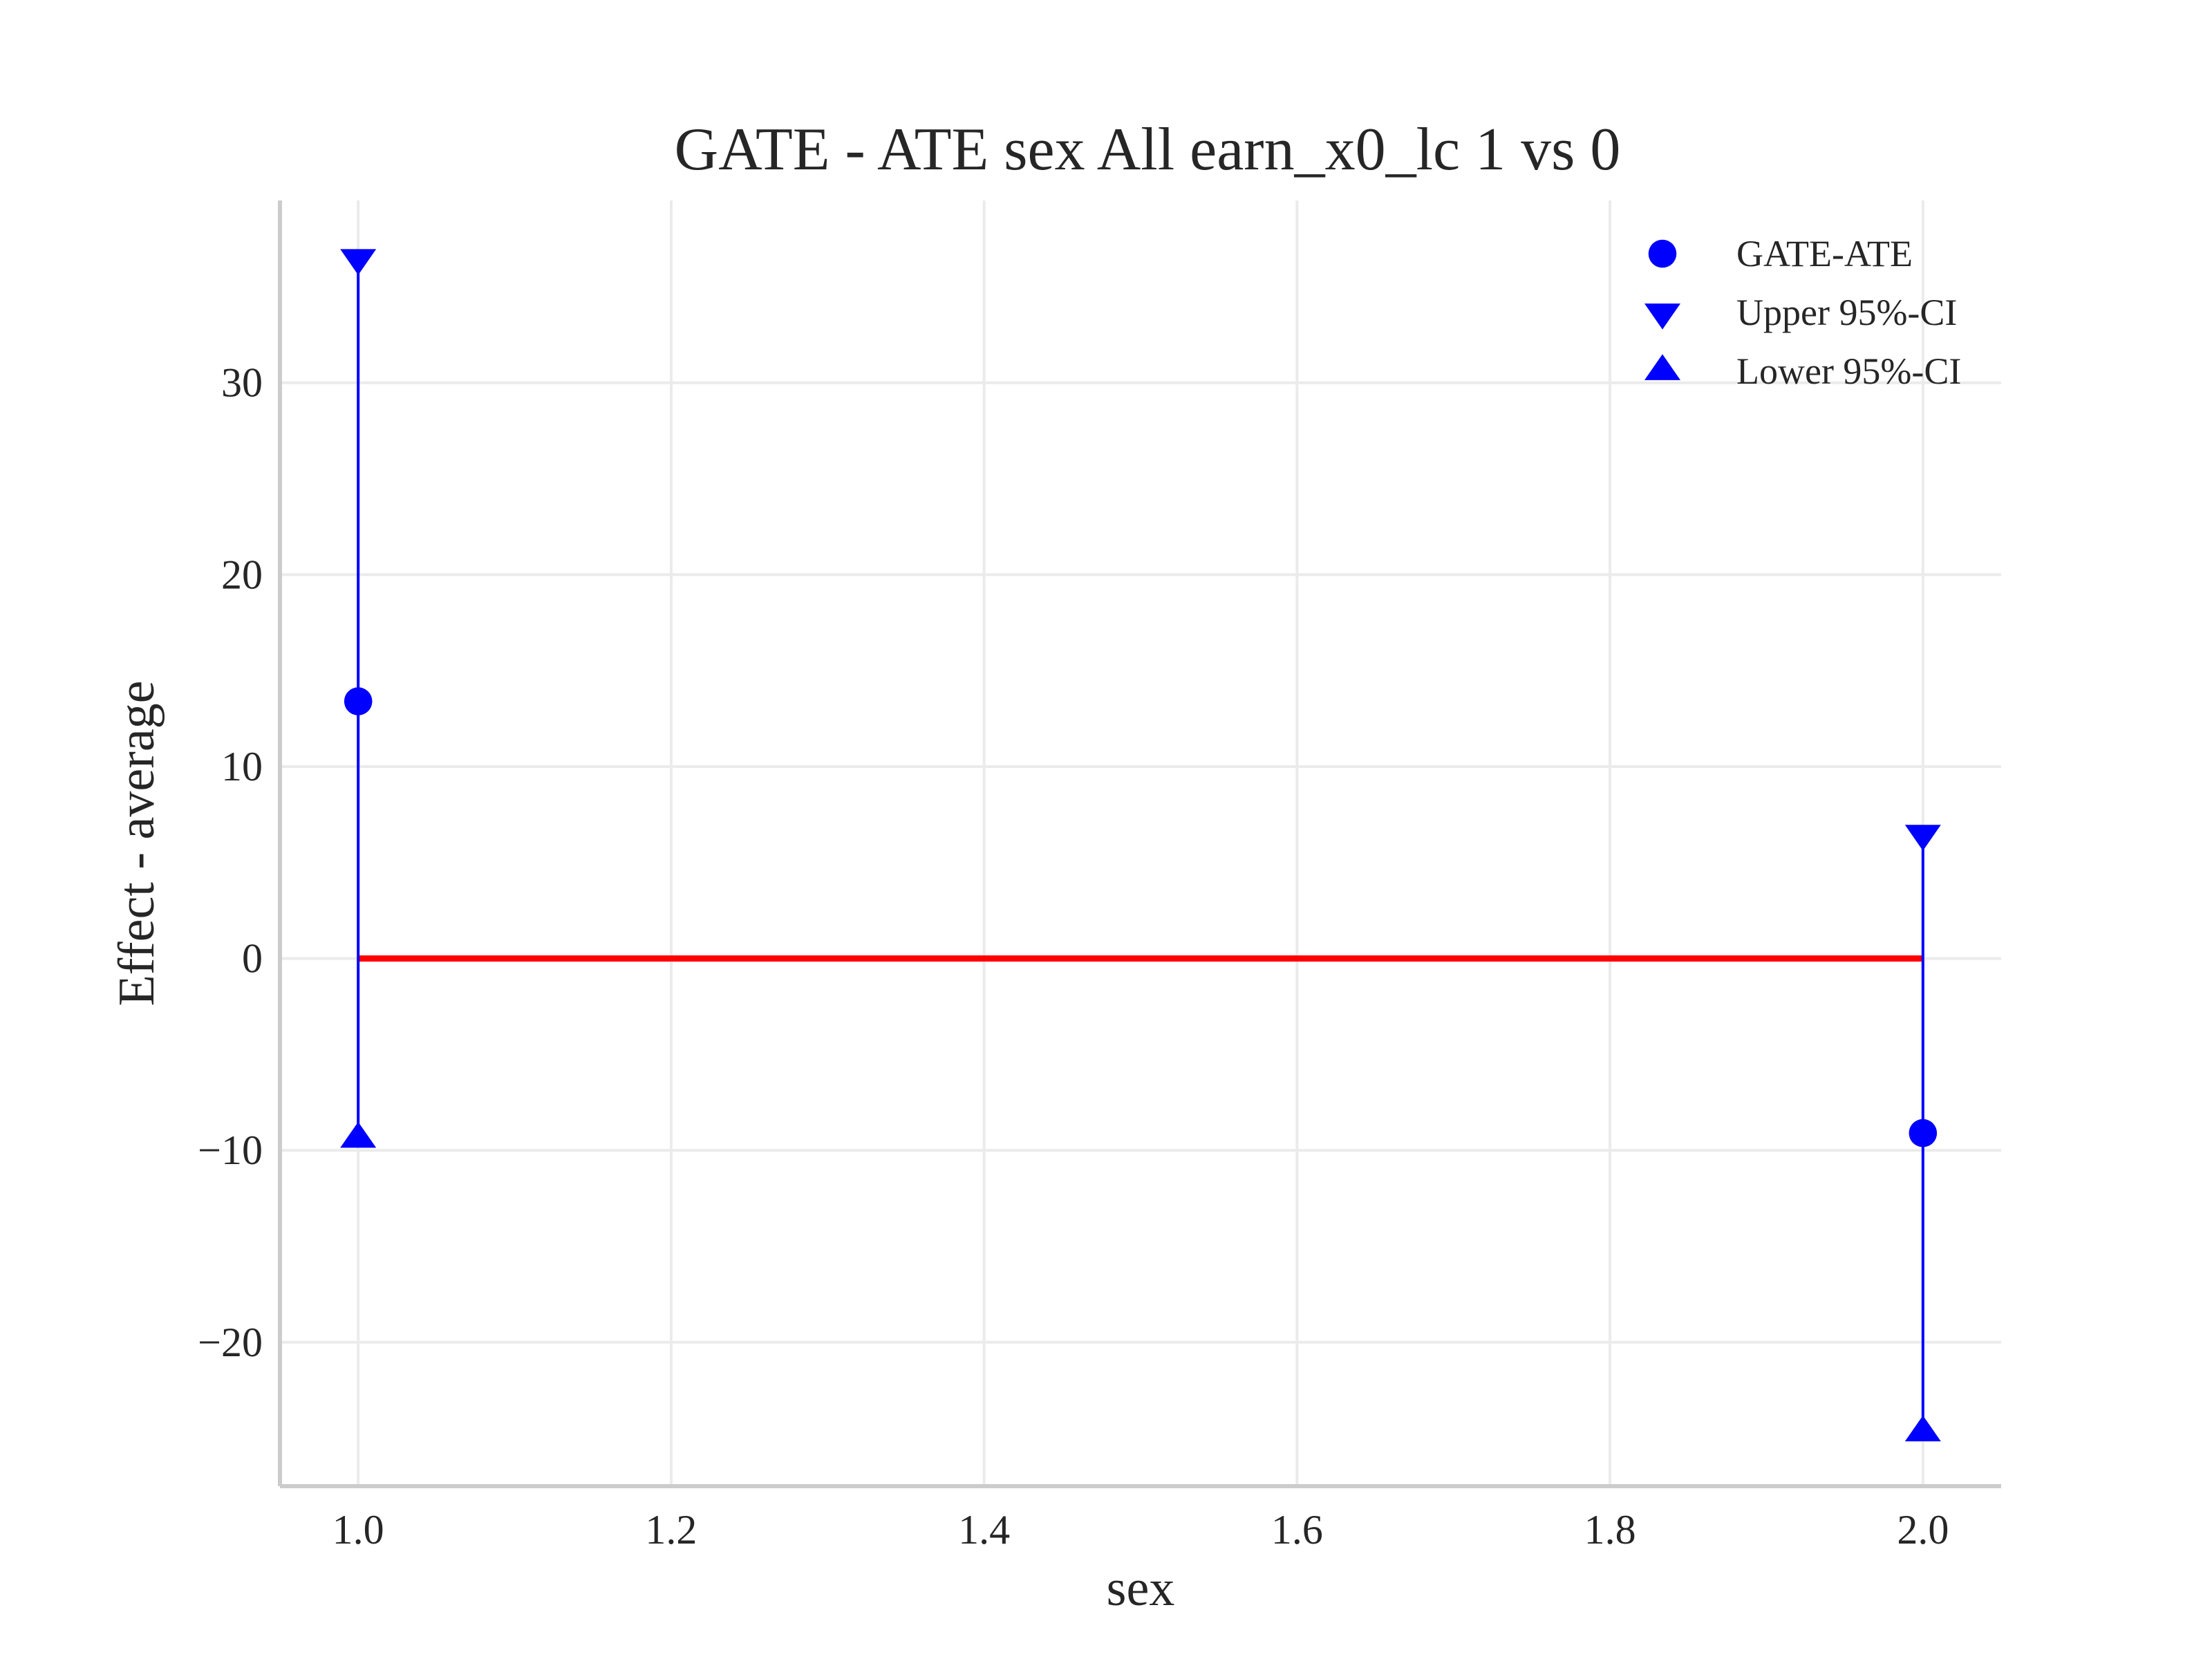  What do you see at coordinates (242, 766) in the screenshot?
I see `y-tick-label: 10` at bounding box center [242, 766].